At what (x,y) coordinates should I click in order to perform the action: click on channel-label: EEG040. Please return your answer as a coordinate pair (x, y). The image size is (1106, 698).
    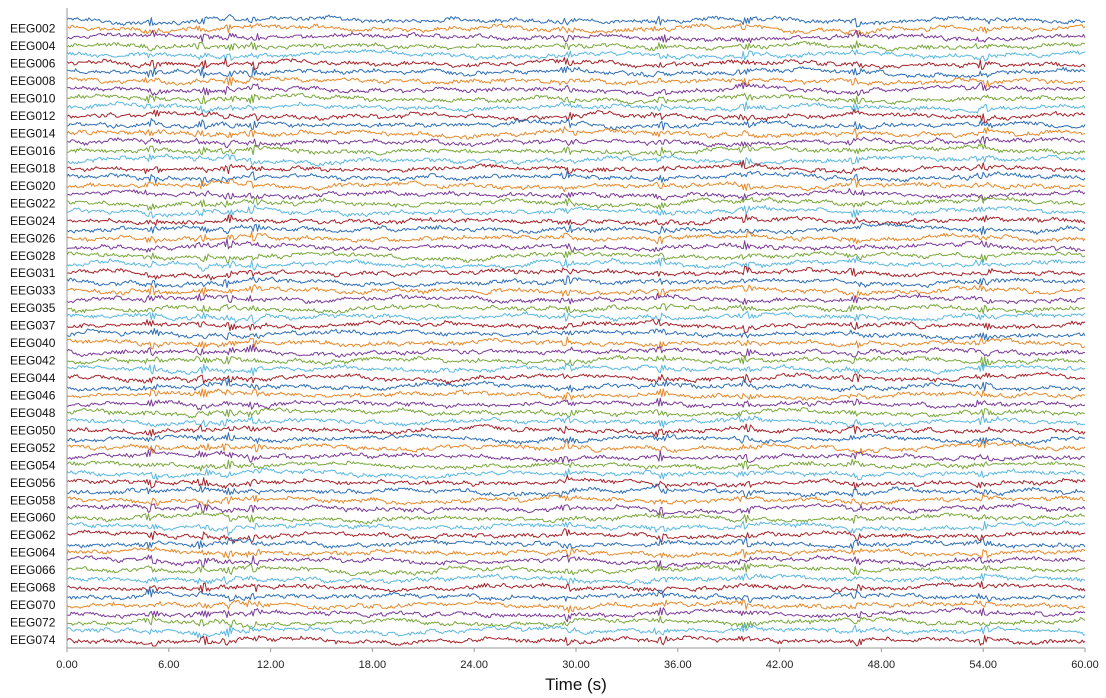
    Looking at the image, I should click on (33, 343).